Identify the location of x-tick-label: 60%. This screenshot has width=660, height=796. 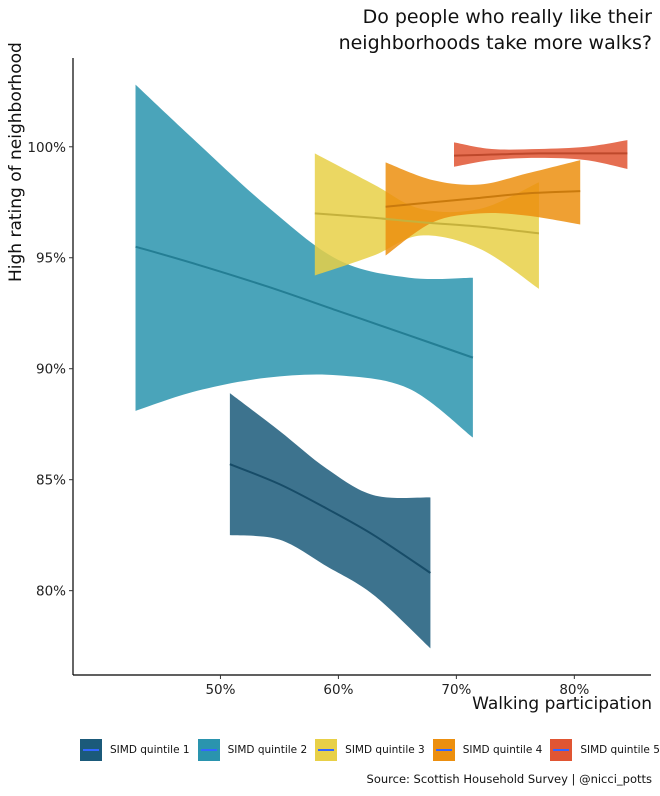
(338, 690).